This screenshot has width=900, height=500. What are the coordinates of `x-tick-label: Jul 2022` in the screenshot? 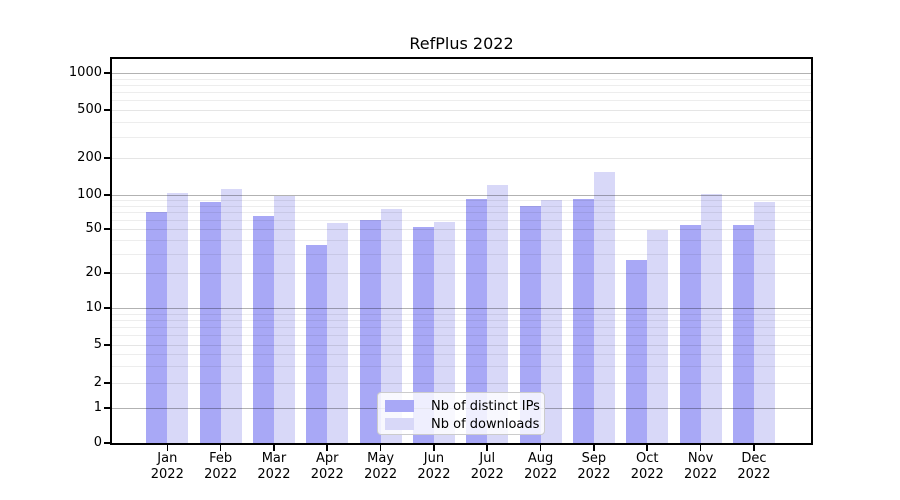 It's located at (487, 467).